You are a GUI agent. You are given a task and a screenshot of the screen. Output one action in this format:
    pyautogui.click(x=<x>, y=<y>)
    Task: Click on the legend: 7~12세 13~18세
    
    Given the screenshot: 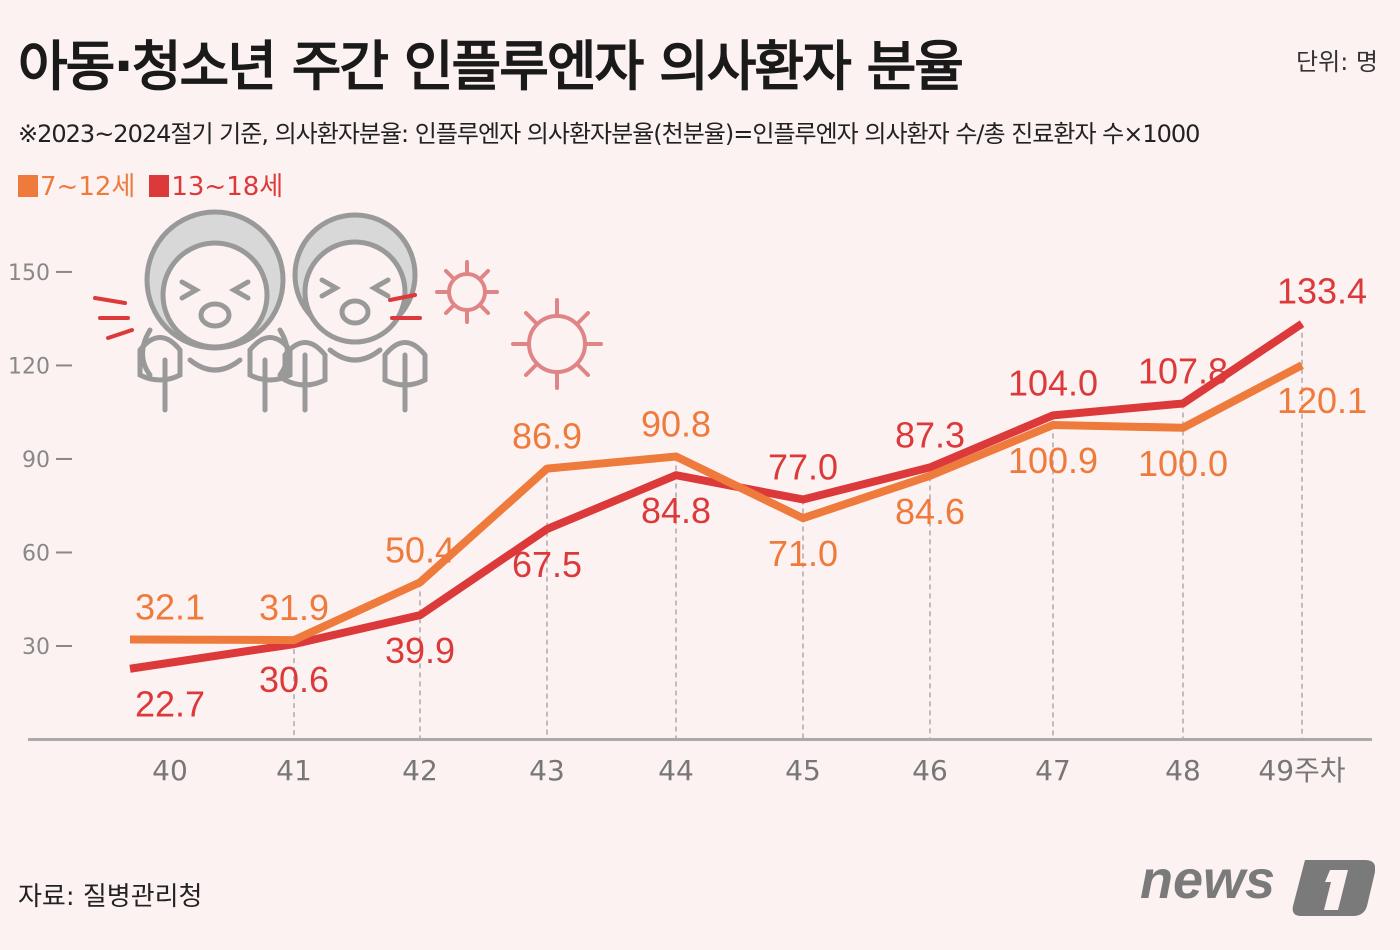 What is the action you would take?
    pyautogui.click(x=150, y=184)
    